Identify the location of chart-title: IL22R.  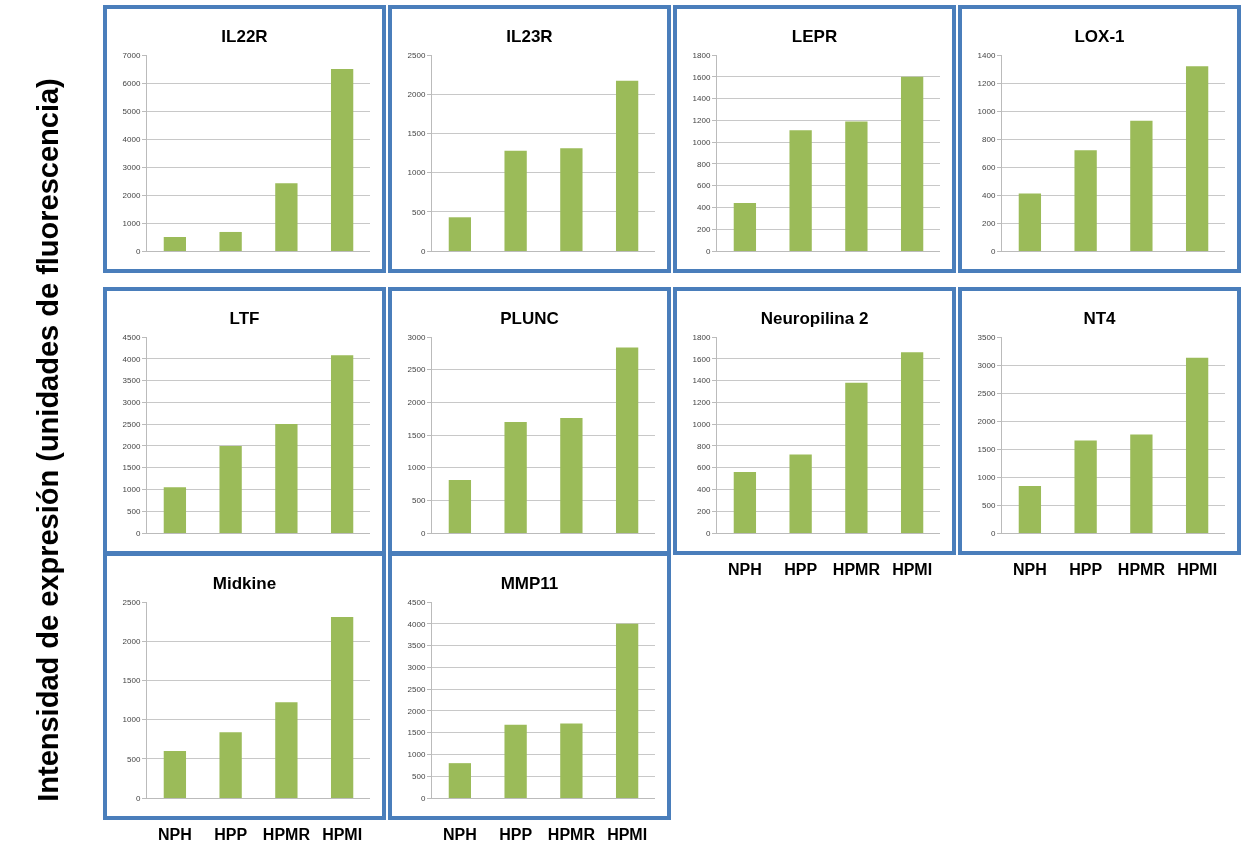
(244, 36).